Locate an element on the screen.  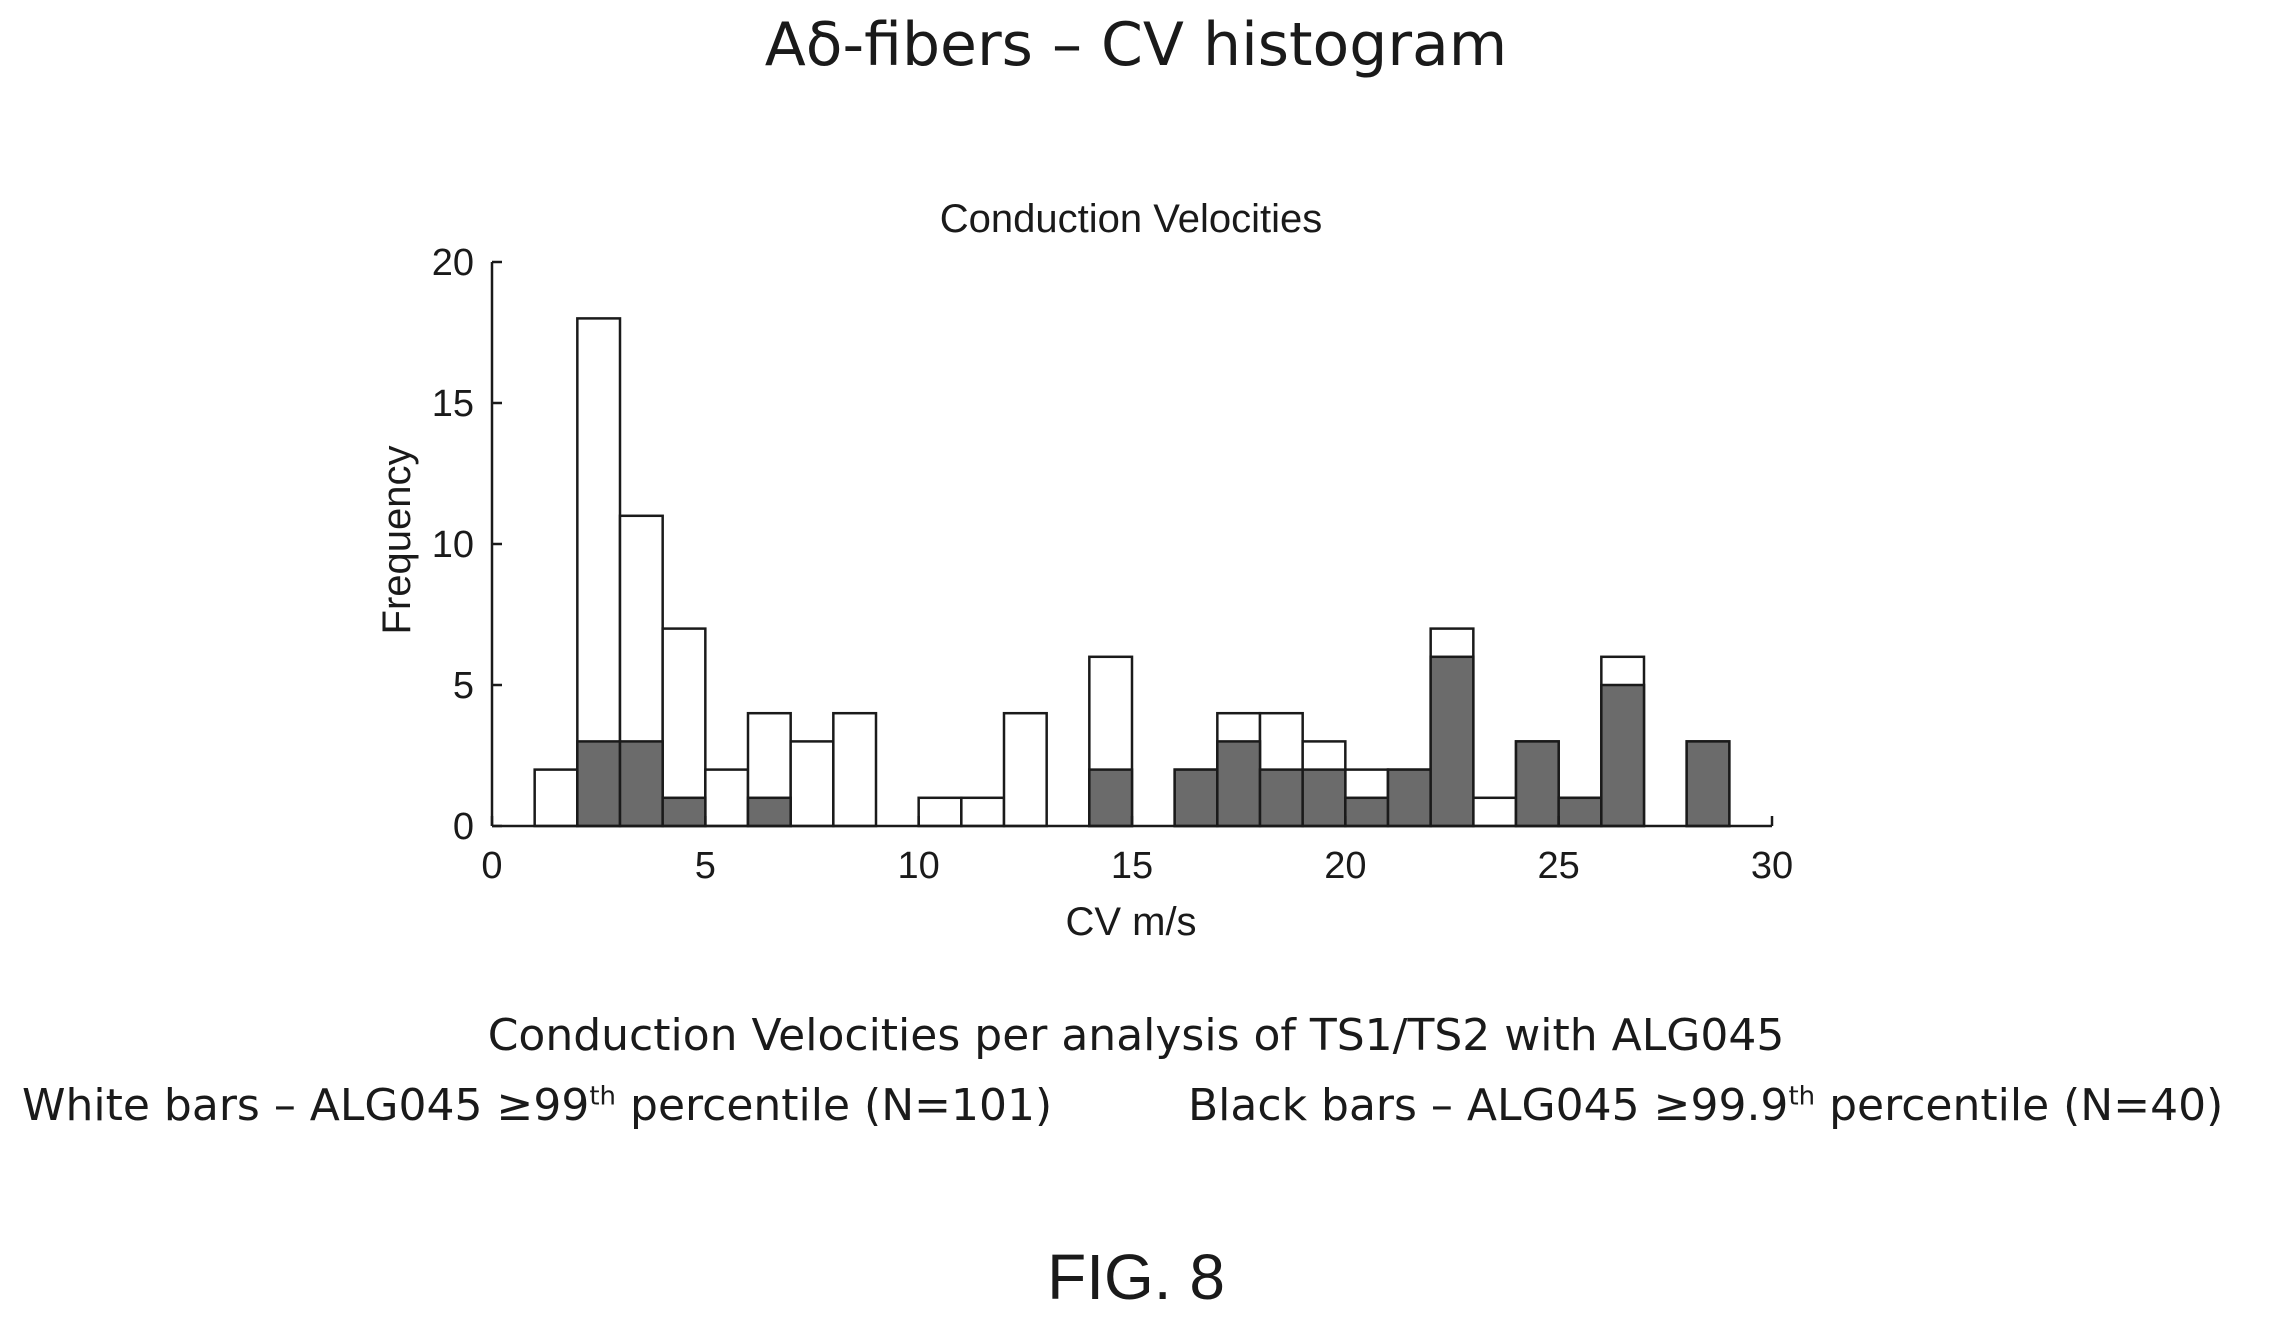
y-tick-label: 10 is located at coordinates (453, 545).